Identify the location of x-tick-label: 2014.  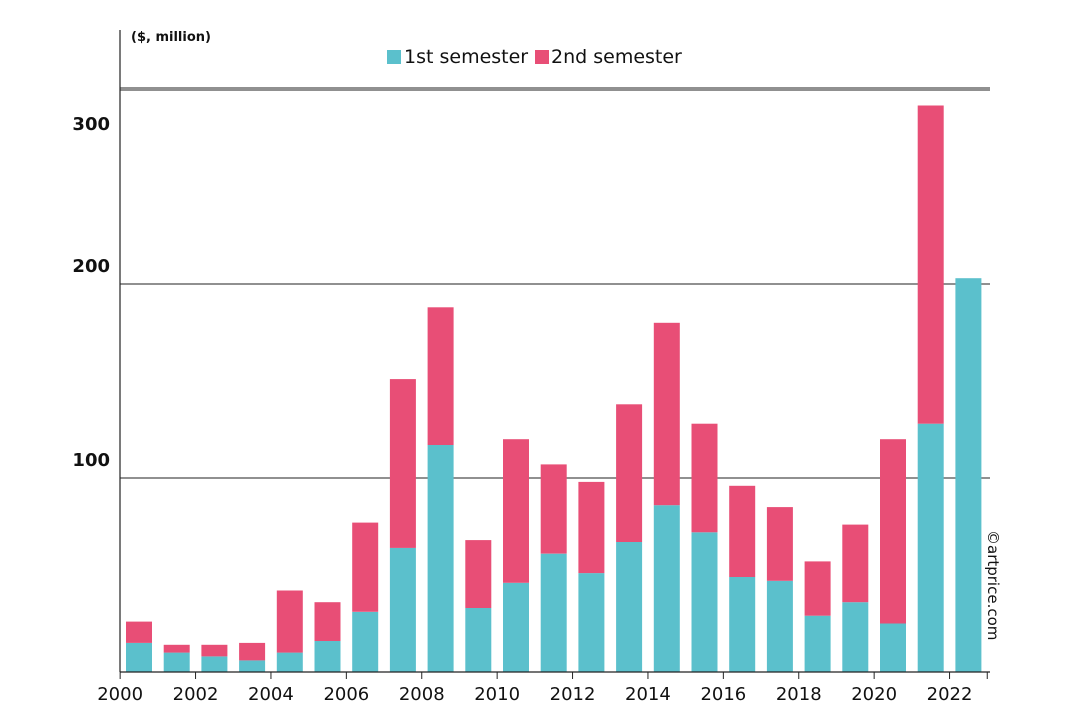
(648, 694).